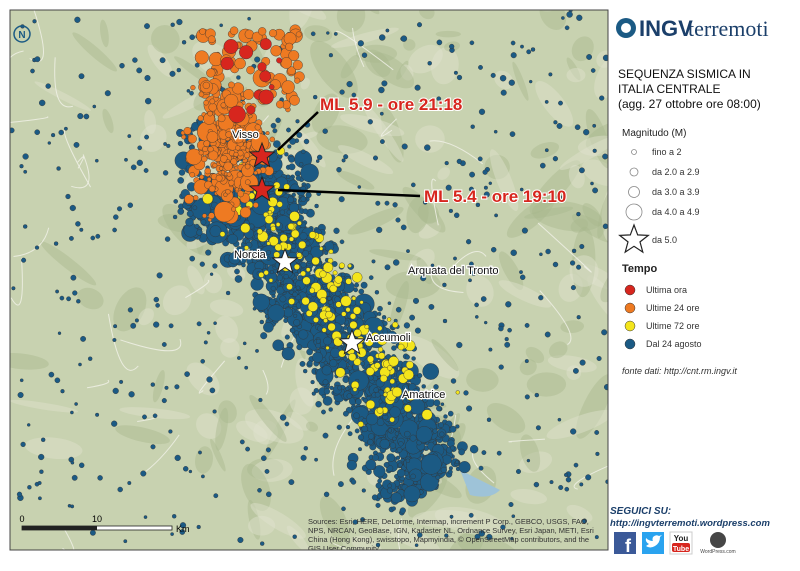  What do you see at coordinates (718, 543) in the screenshot?
I see `social-wordpress: WordPress.com` at bounding box center [718, 543].